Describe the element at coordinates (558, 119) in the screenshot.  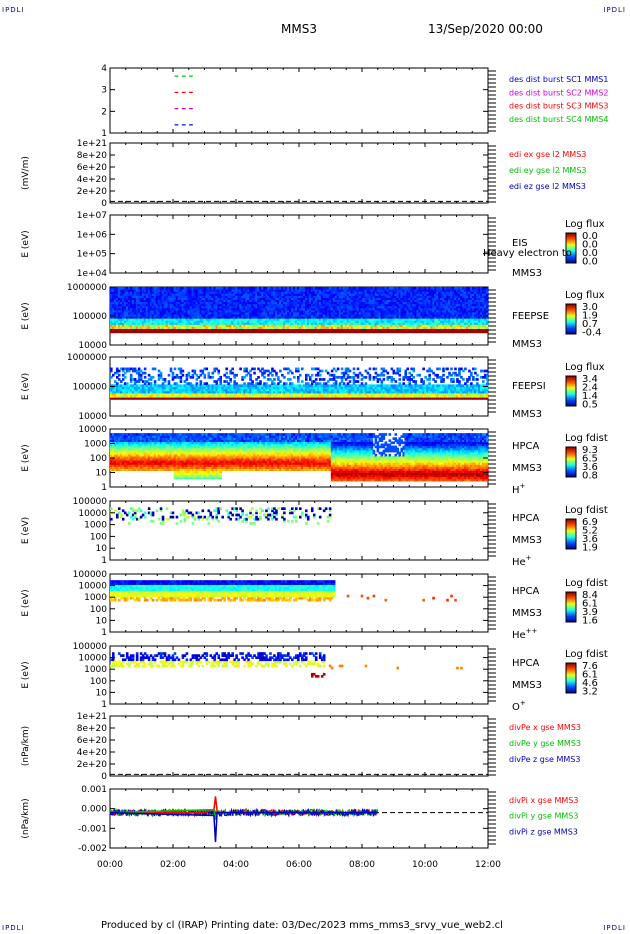
I see `legend-entry: des dist burst SC4 MMS4` at that location.